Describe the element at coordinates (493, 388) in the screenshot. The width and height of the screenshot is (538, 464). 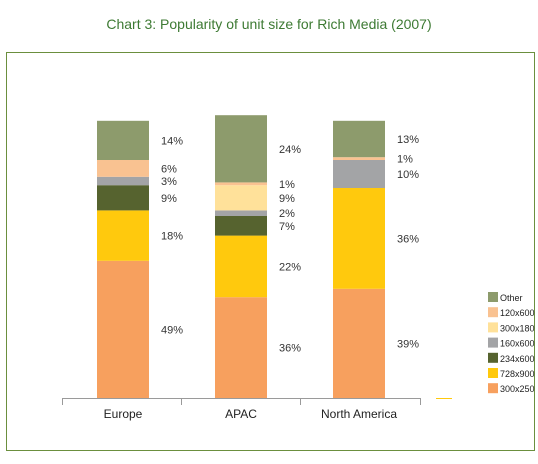
I see `legend-swatch-300x250` at that location.